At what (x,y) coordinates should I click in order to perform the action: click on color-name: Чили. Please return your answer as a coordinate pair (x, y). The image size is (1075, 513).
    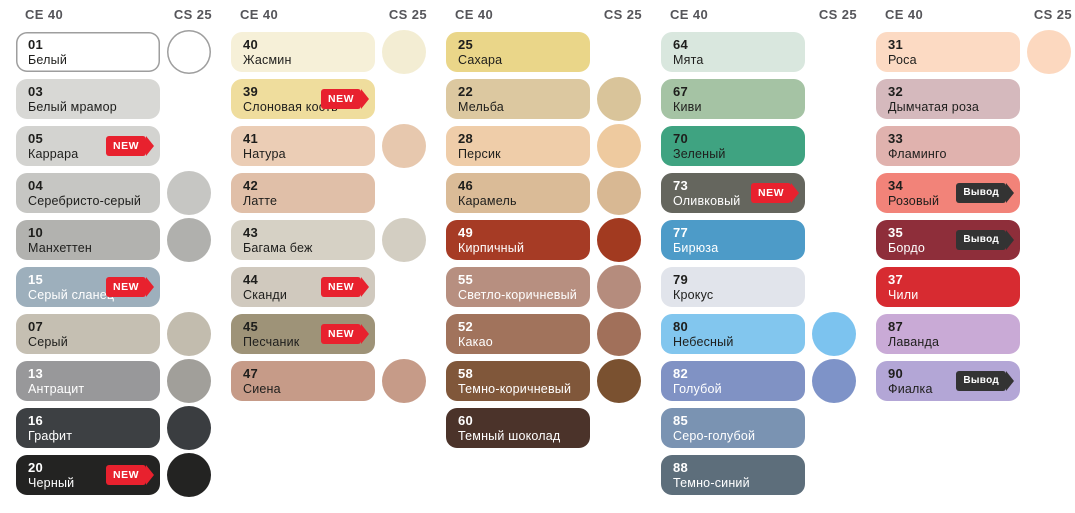
    Looking at the image, I should click on (903, 295).